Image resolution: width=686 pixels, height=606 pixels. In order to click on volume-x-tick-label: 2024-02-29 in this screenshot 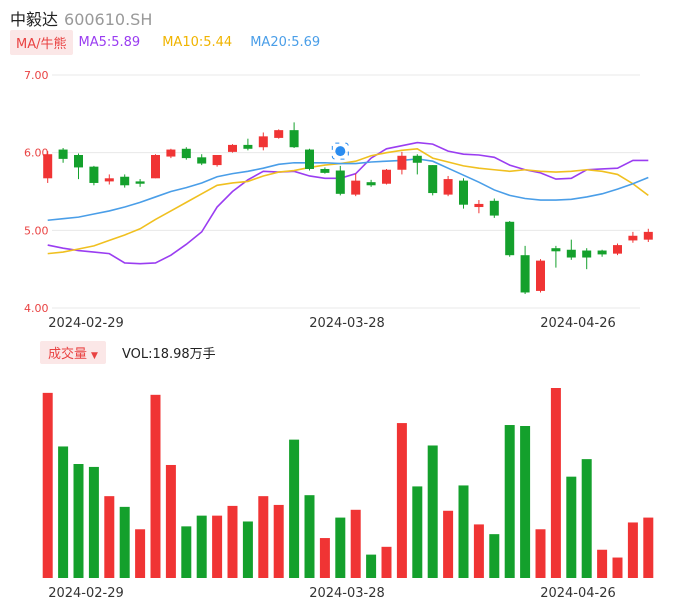, I will do `click(86, 593)`.